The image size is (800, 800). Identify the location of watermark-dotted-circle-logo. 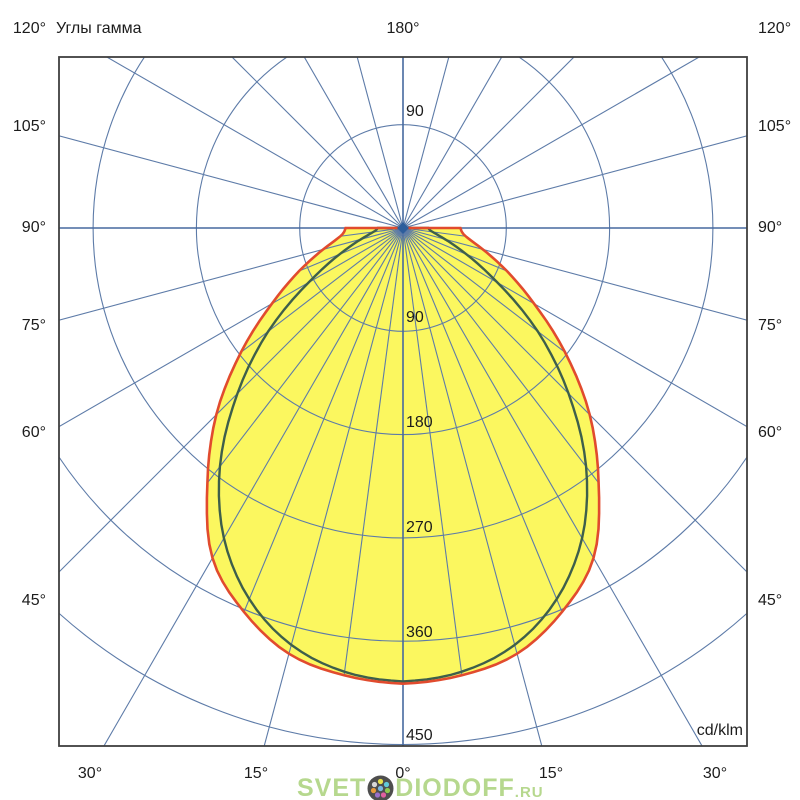
(380, 787).